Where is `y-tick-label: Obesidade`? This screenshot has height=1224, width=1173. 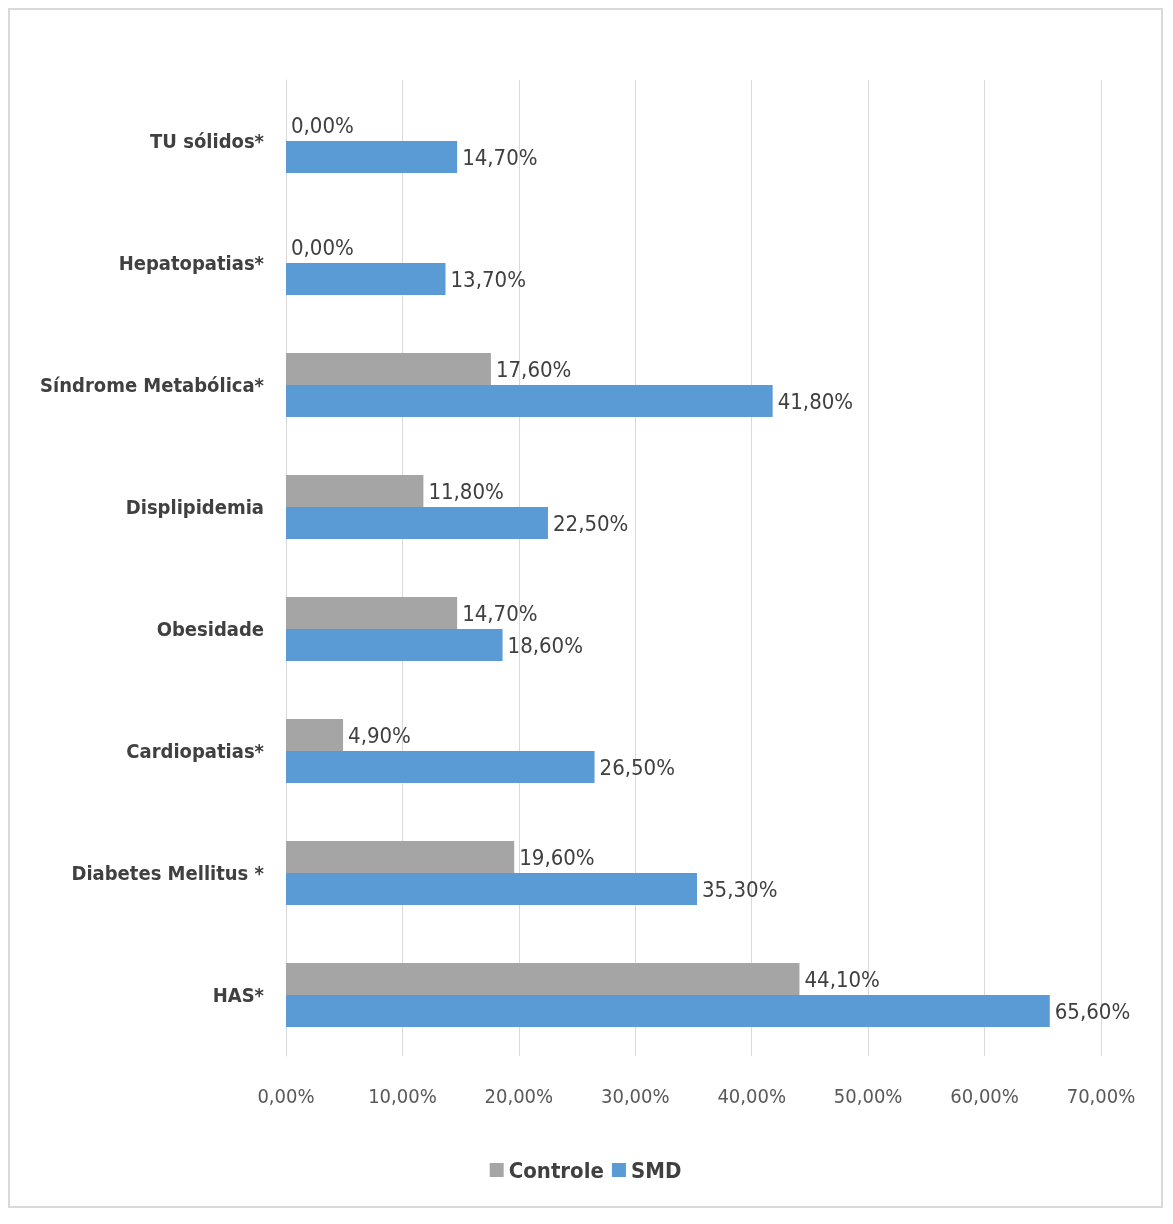 y-tick-label: Obesidade is located at coordinates (210, 629).